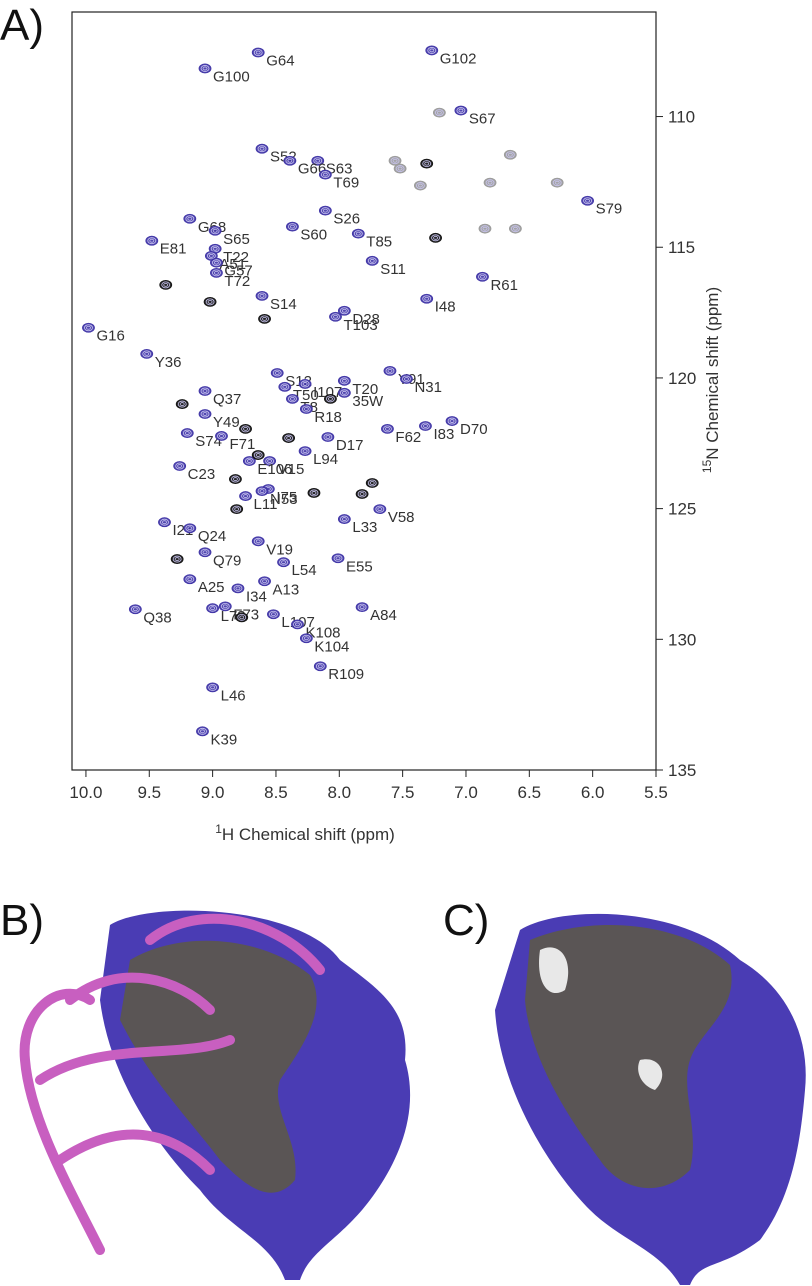  What do you see at coordinates (682, 509) in the screenshot?
I see `y-tick-label: 125` at bounding box center [682, 509].